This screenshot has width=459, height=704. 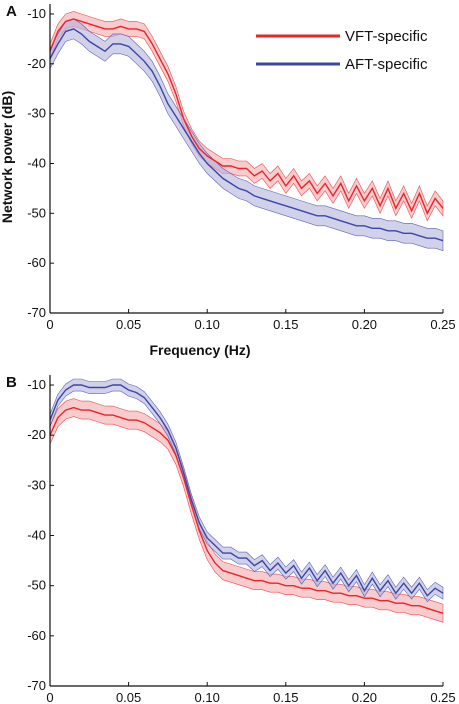 What do you see at coordinates (11, 11) in the screenshot?
I see `panel-label-a: A` at bounding box center [11, 11].